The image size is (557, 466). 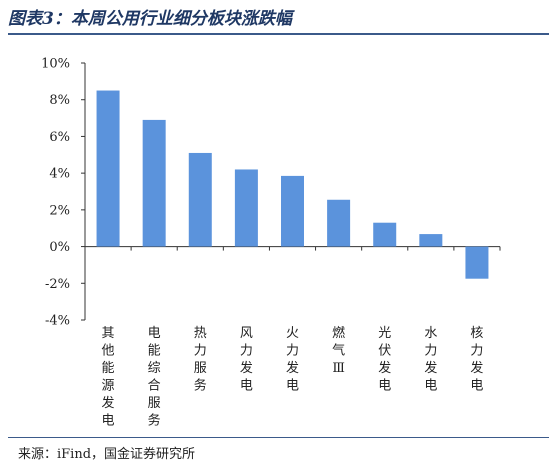 What do you see at coordinates (150, 19) in the screenshot?
I see `chart-title: 图表3：本周公用行业细分板块涨跌幅` at bounding box center [150, 19].